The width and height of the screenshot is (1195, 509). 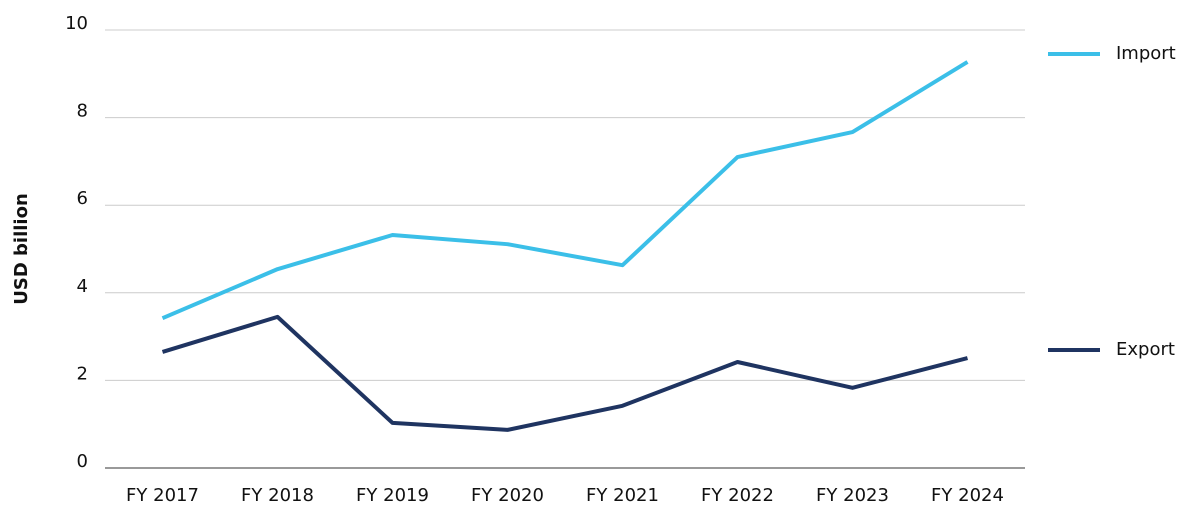 I want to click on x-tick-label: FY 2019, so click(x=392, y=495).